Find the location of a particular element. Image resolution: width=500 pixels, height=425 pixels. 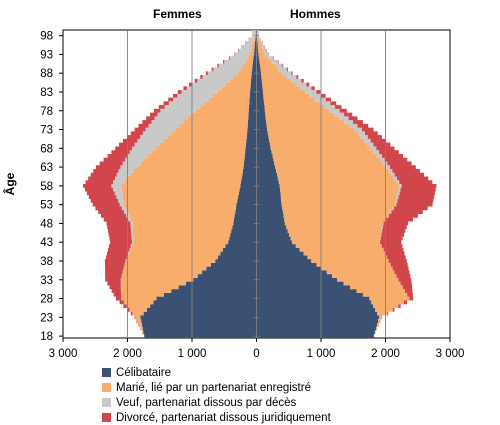

legend-item-marie: Marié, lié par un partenariat enregistré is located at coordinates (216, 387).